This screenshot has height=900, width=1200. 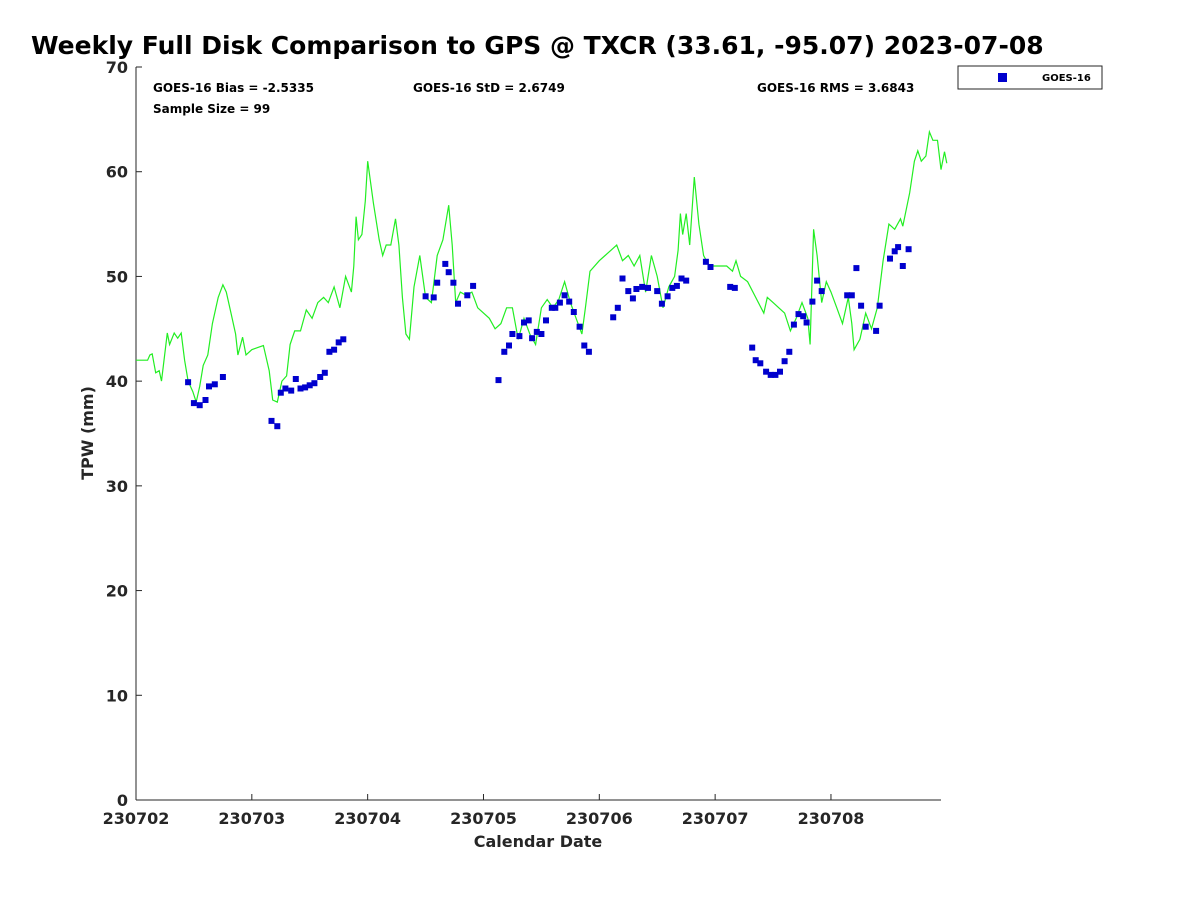 What do you see at coordinates (87, 433) in the screenshot?
I see `y-axis-label: TPW (mm)` at bounding box center [87, 433].